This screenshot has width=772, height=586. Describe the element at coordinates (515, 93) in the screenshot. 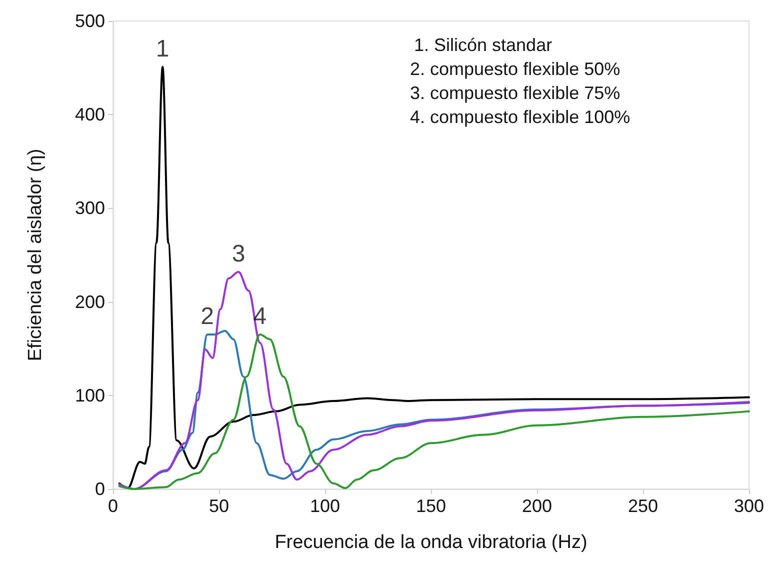

I see `annotation: 3. compuesto flexible 75%` at that location.